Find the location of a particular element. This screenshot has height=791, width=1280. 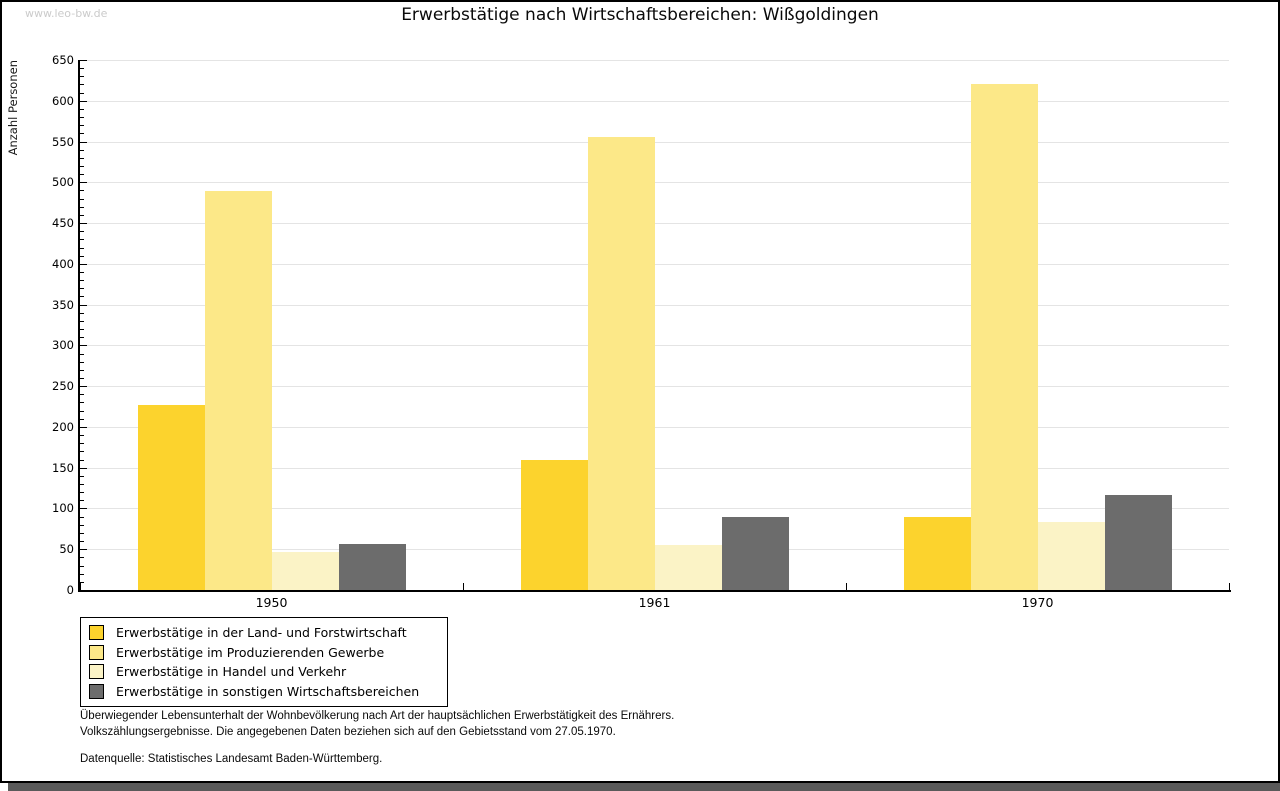

bar-1961-s4 is located at coordinates (755, 553).